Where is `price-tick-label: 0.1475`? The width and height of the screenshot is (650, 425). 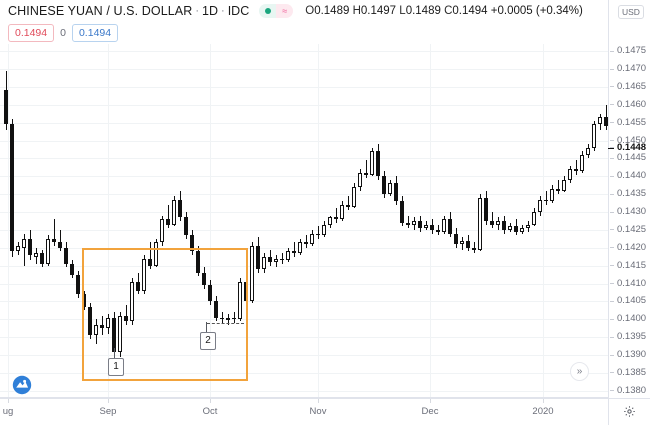
price-tick-label: 0.1475 is located at coordinates (632, 51).